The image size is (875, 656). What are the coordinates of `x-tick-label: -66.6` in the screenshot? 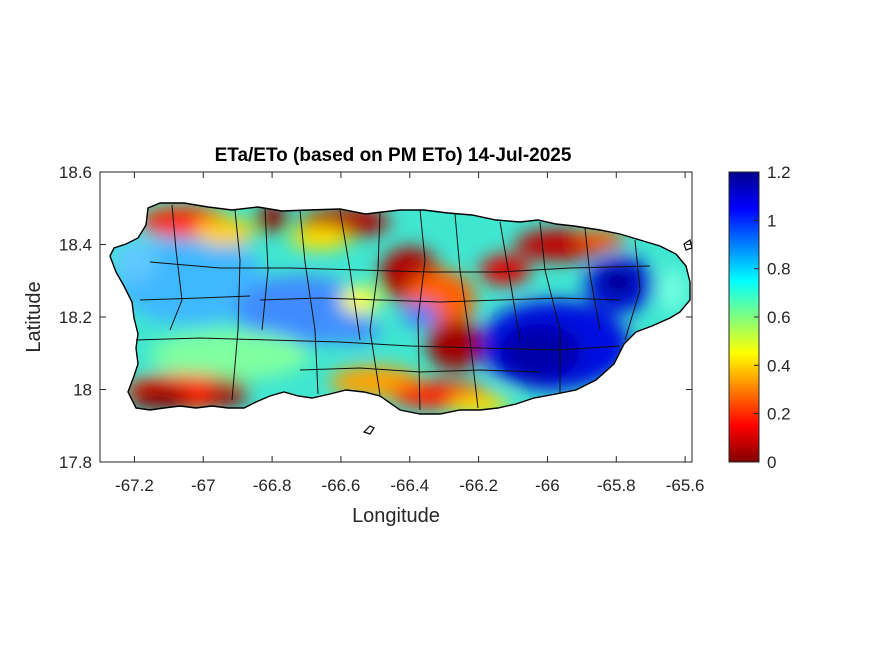 It's located at (341, 485).